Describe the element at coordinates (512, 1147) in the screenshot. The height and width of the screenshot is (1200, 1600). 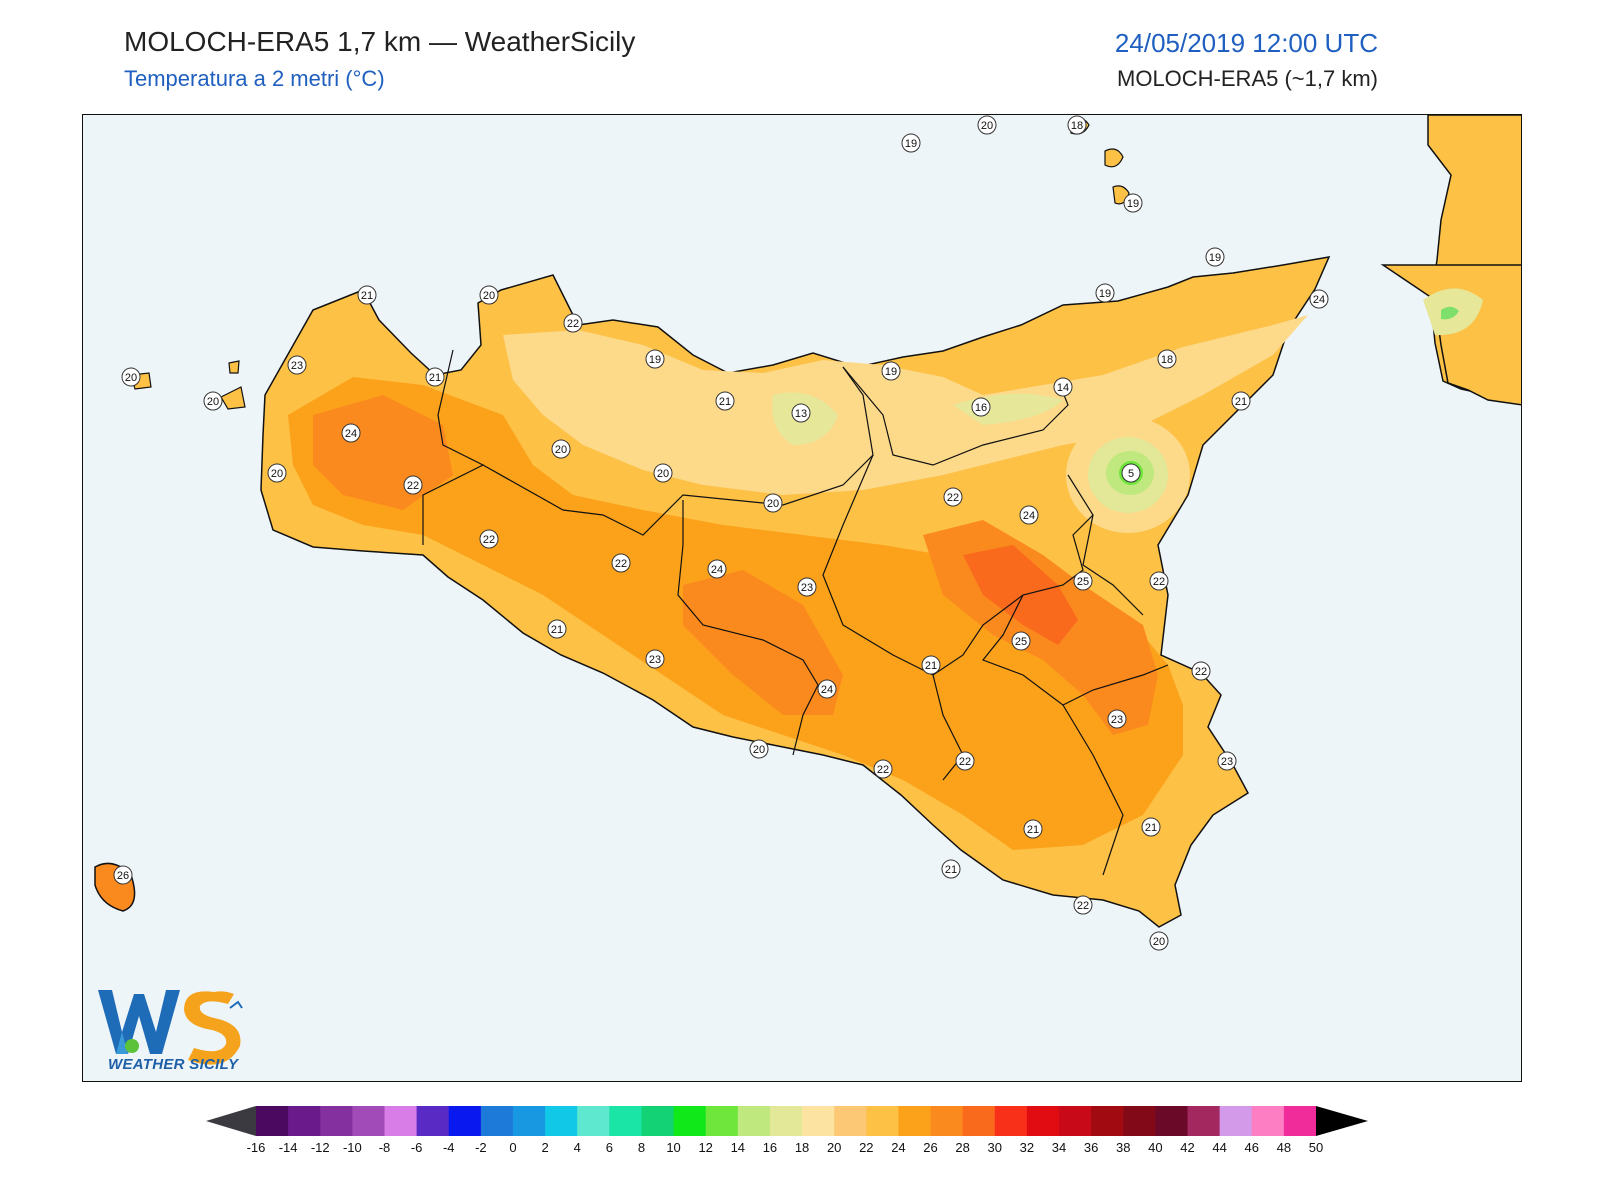
I see `colorbar-tick-label: 0` at that location.